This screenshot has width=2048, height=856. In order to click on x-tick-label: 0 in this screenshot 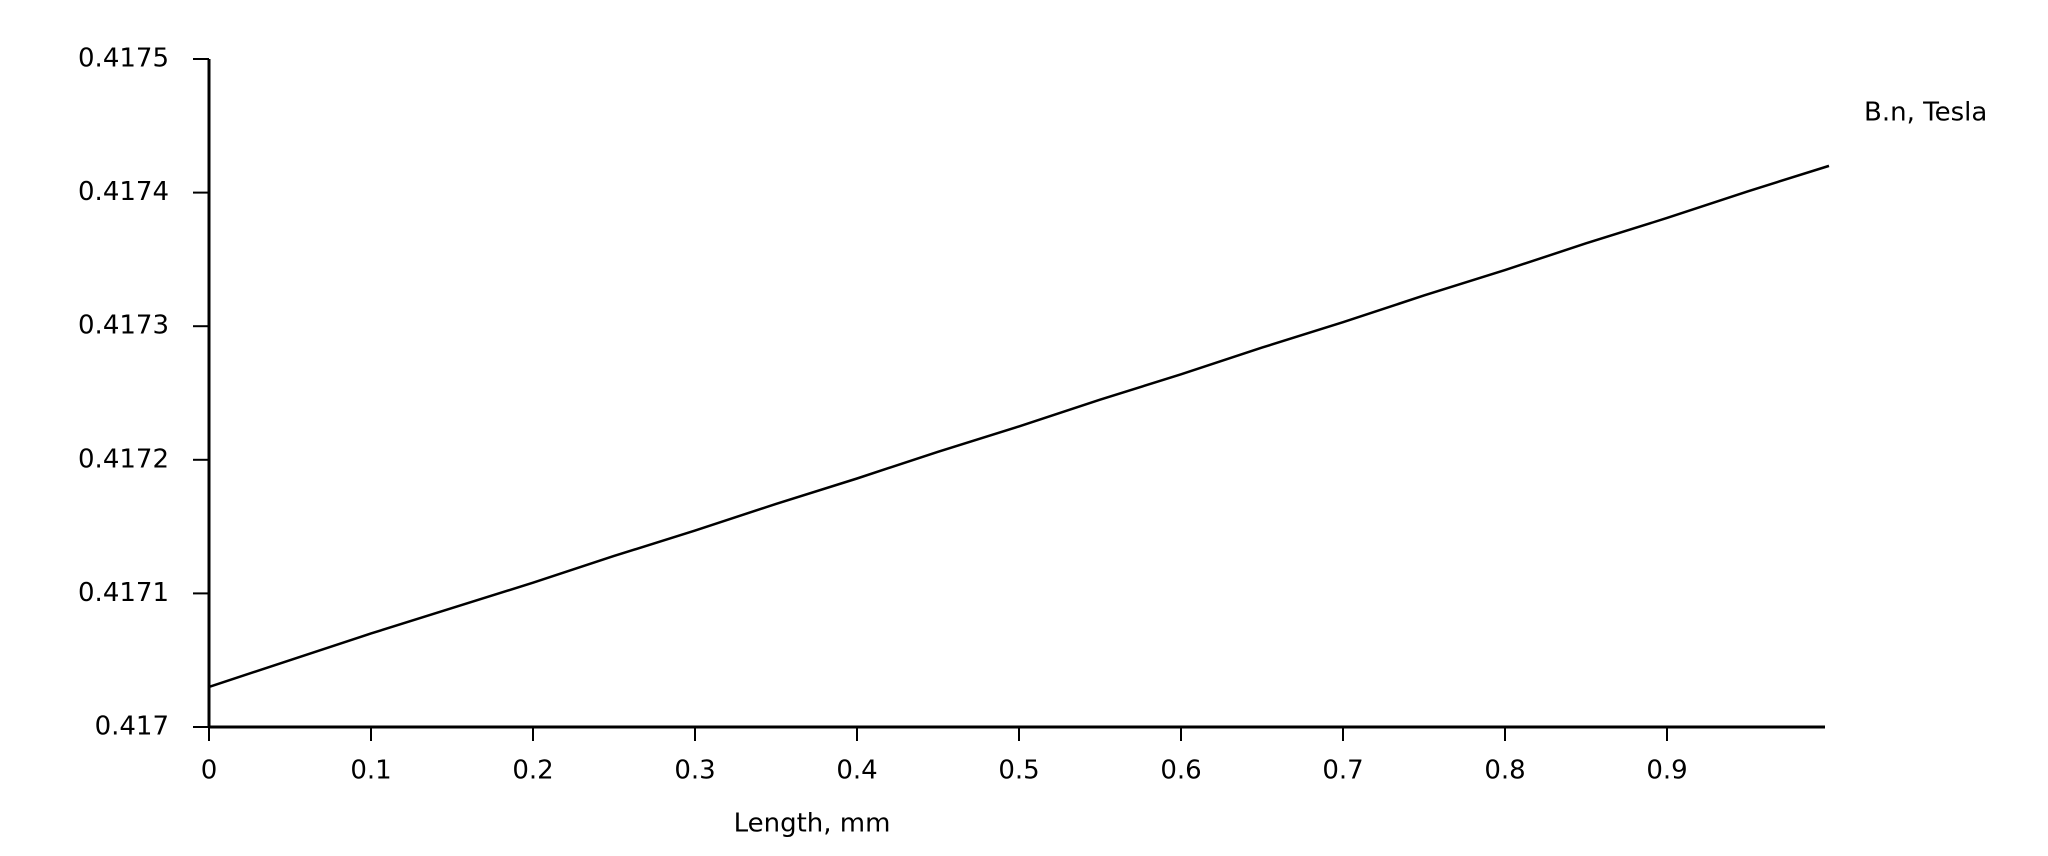, I will do `click(209, 771)`.